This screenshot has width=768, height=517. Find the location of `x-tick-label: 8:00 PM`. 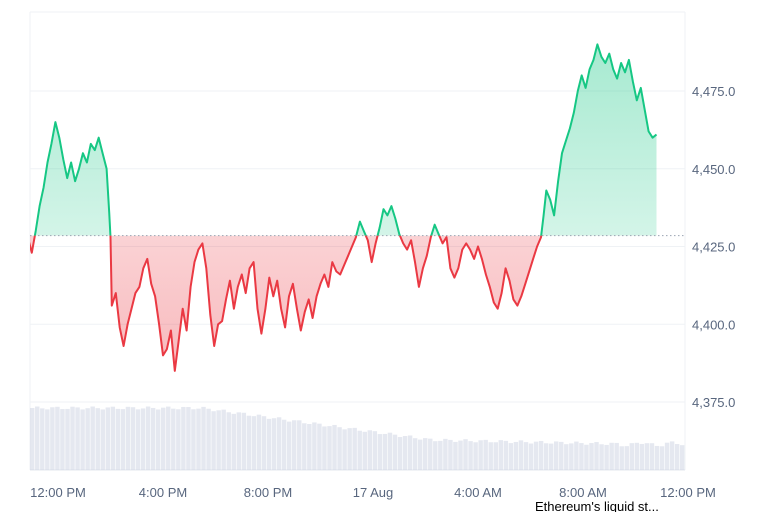

x-tick-label: 8:00 PM is located at coordinates (268, 492).